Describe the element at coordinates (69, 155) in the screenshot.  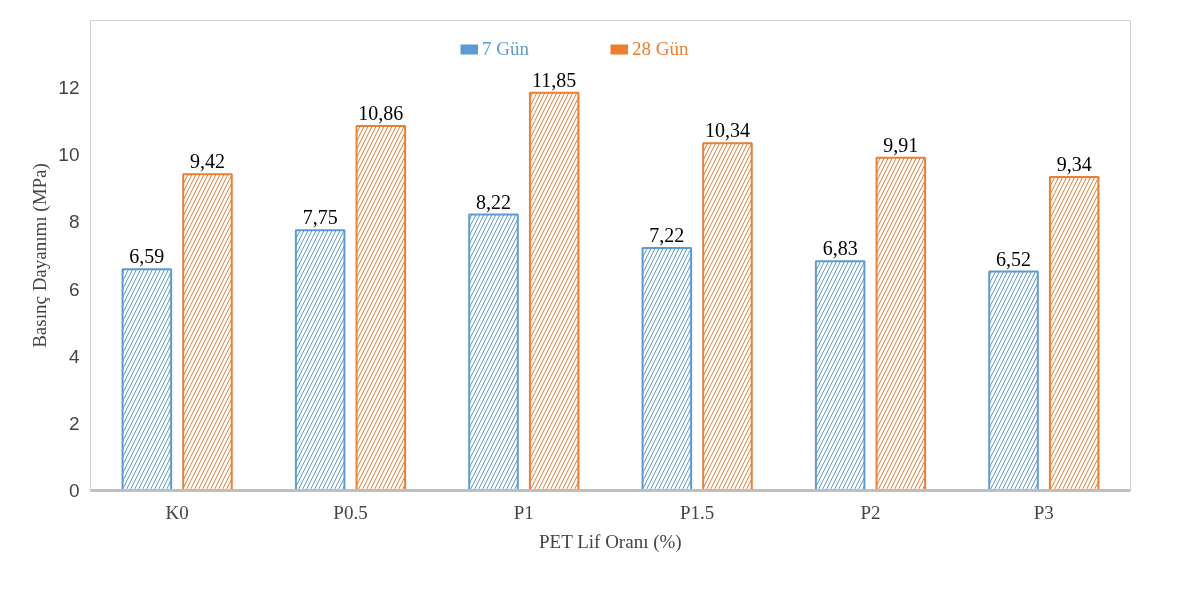
I see `y-tick-label: 10` at that location.